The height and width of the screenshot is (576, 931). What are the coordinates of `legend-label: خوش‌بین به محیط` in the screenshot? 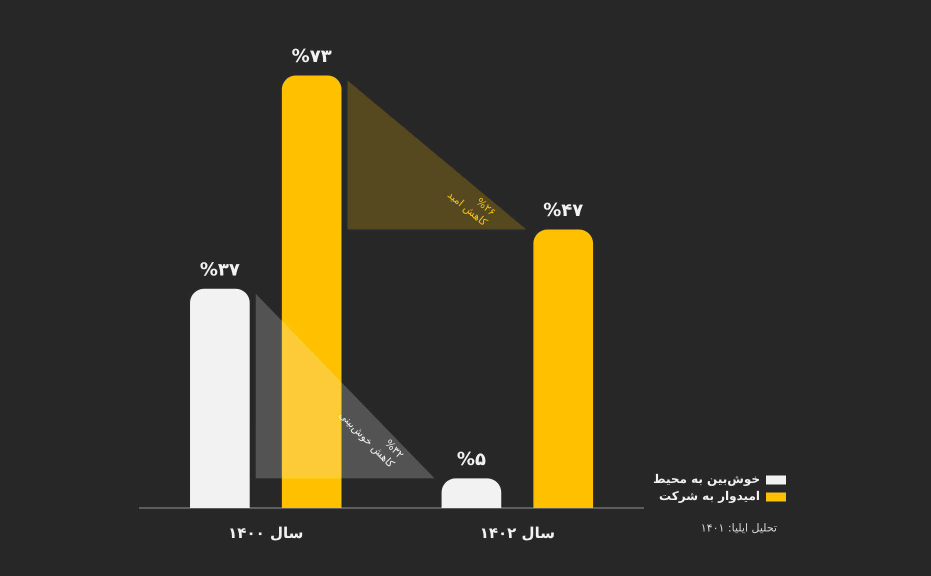 It's located at (706, 479).